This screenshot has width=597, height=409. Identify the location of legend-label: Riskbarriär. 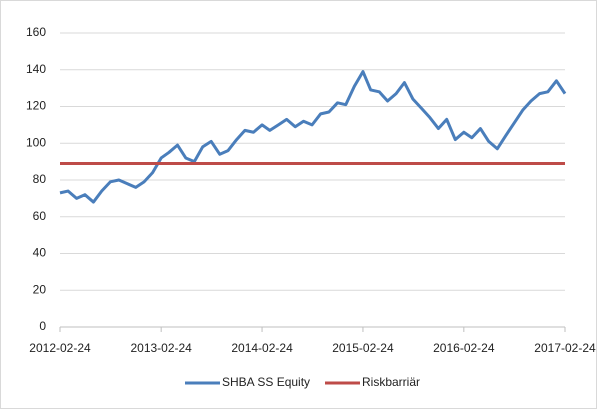
(391, 382).